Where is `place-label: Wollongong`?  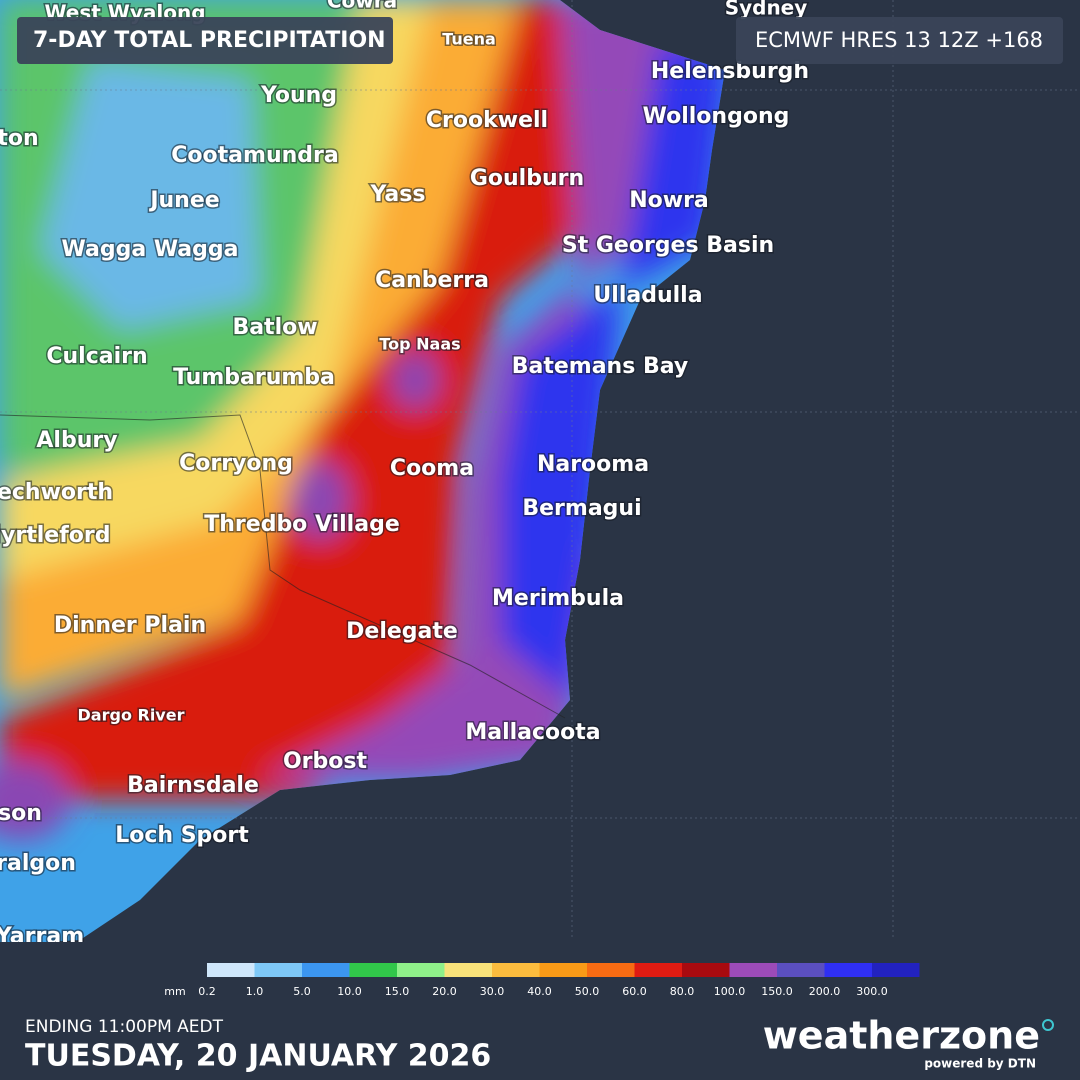
place-label: Wollongong is located at coordinates (716, 116).